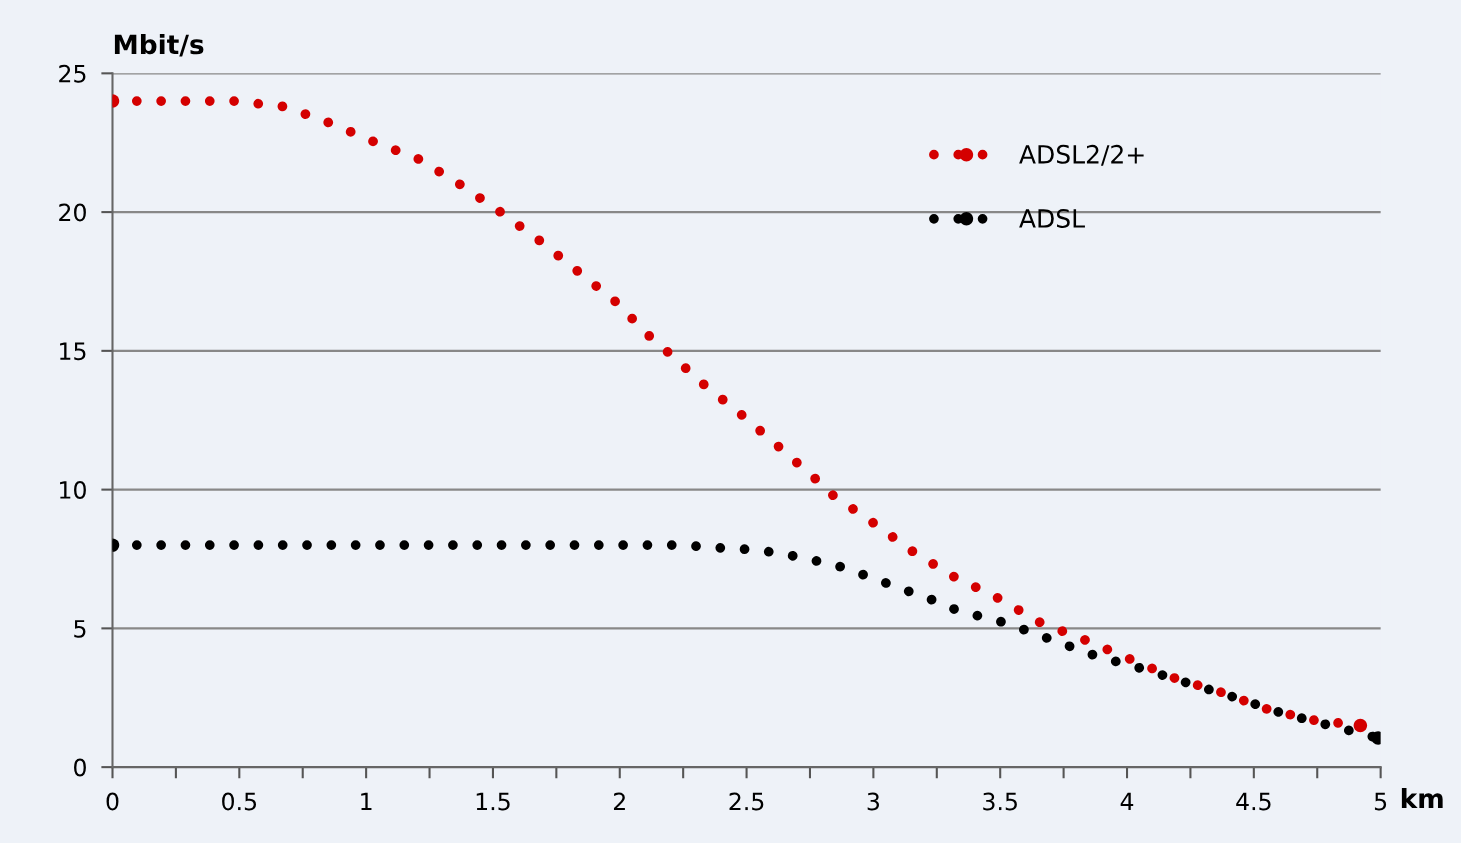 This screenshot has width=1461, height=843. I want to click on x-tick-label: 2, so click(619, 801).